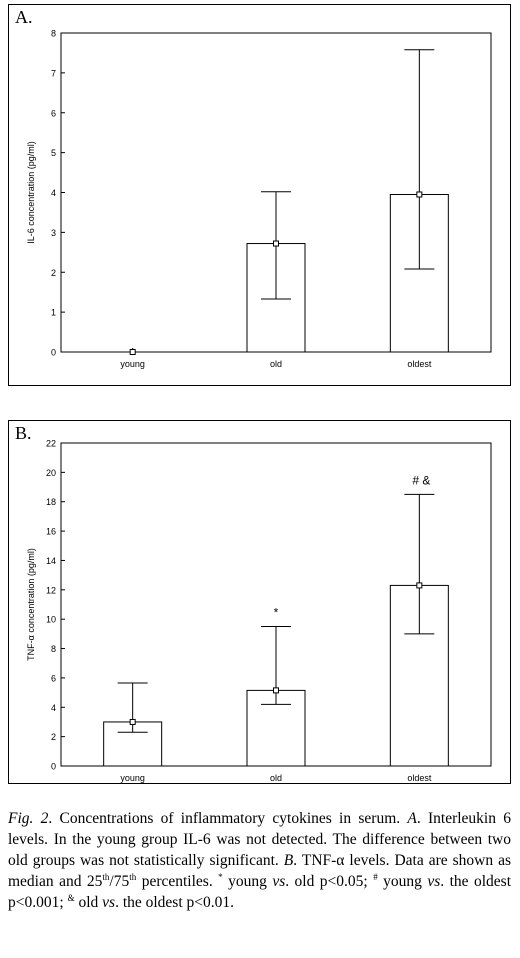 The image size is (520, 958). Describe the element at coordinates (71, 897) in the screenshot. I see `caption-sup-amp: &` at that location.